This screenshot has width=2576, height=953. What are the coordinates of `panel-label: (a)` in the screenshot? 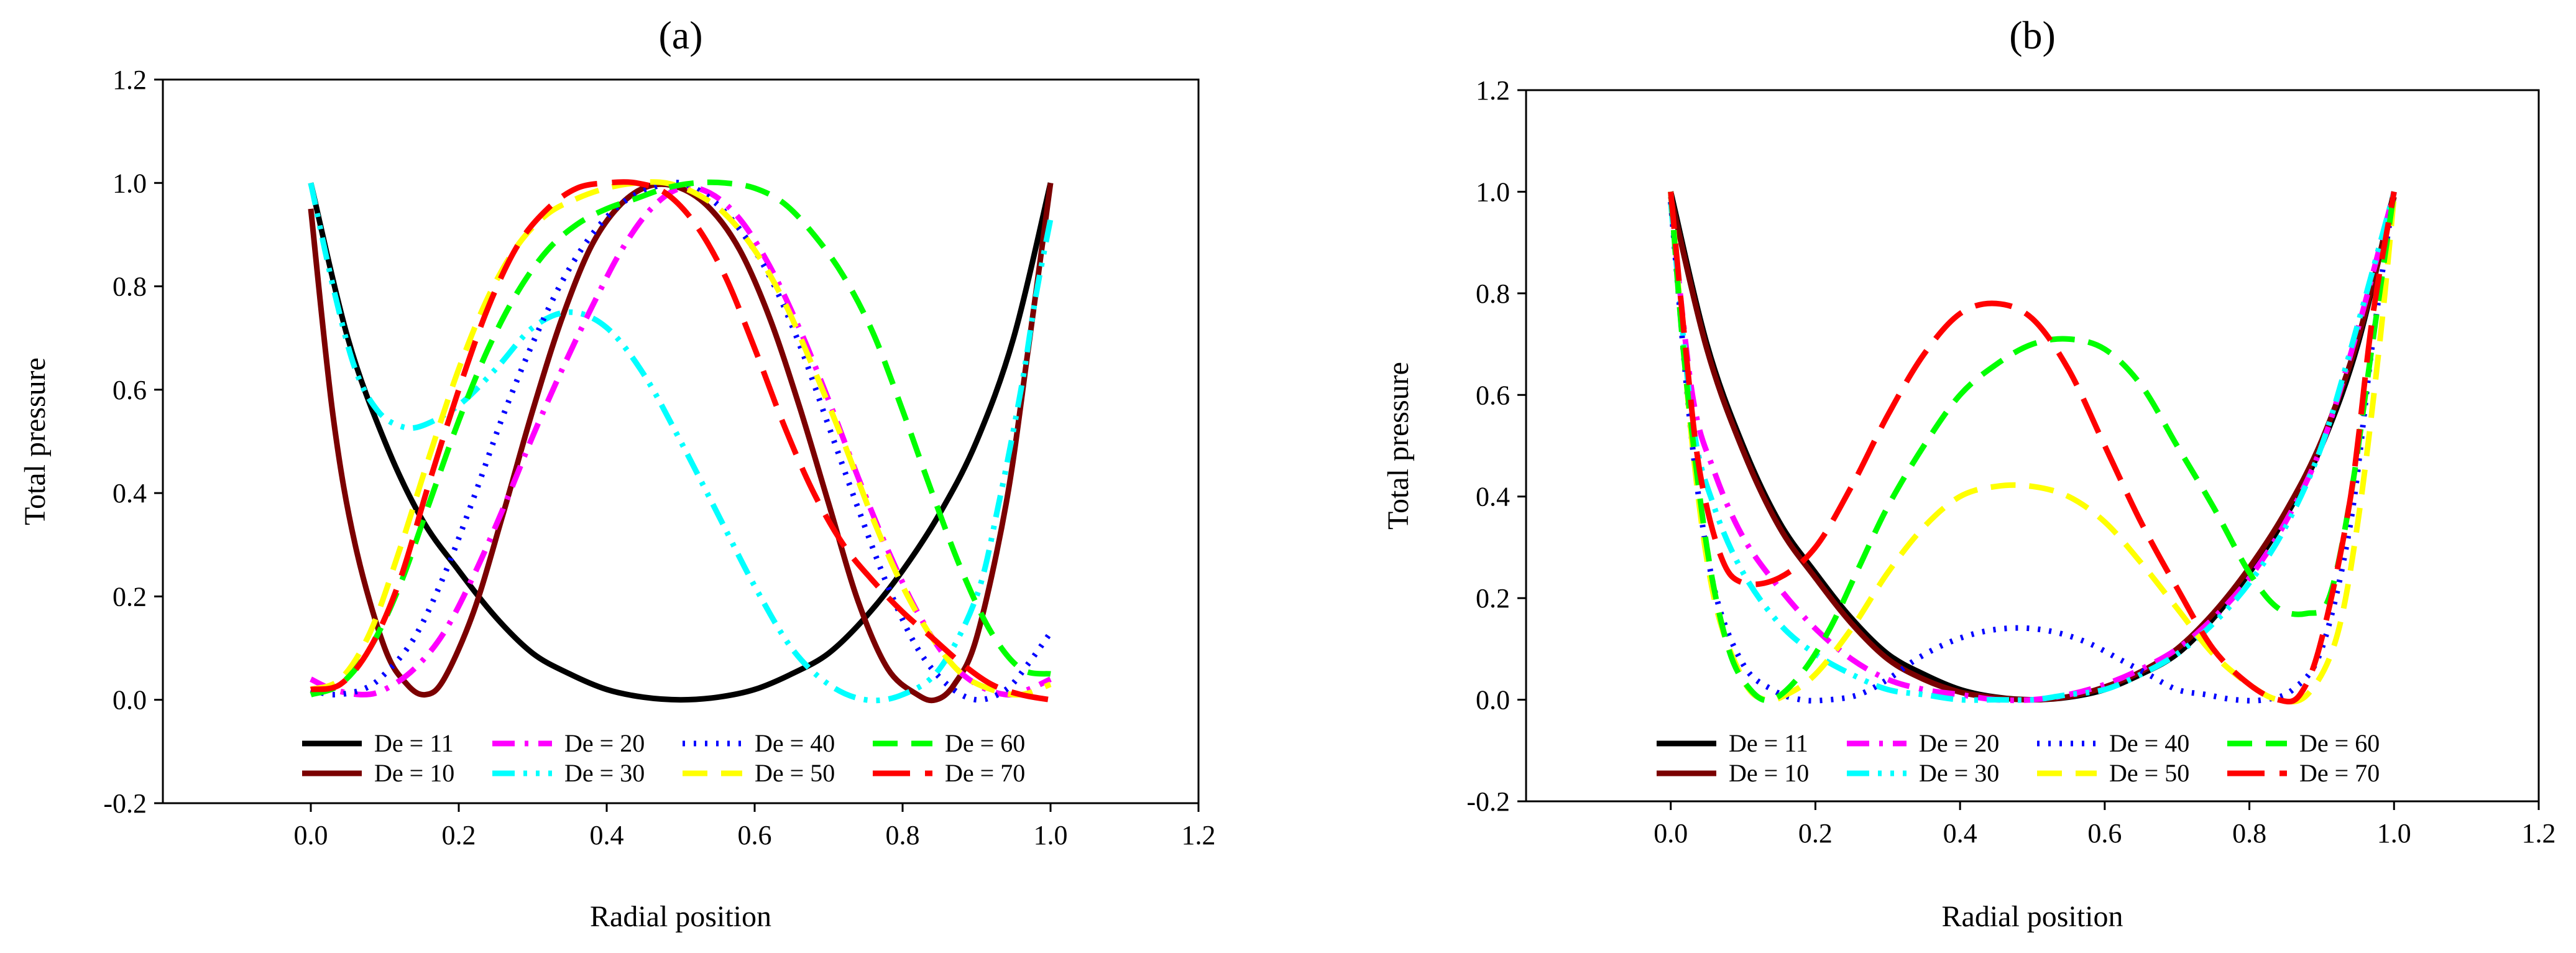 It's located at (680, 35).